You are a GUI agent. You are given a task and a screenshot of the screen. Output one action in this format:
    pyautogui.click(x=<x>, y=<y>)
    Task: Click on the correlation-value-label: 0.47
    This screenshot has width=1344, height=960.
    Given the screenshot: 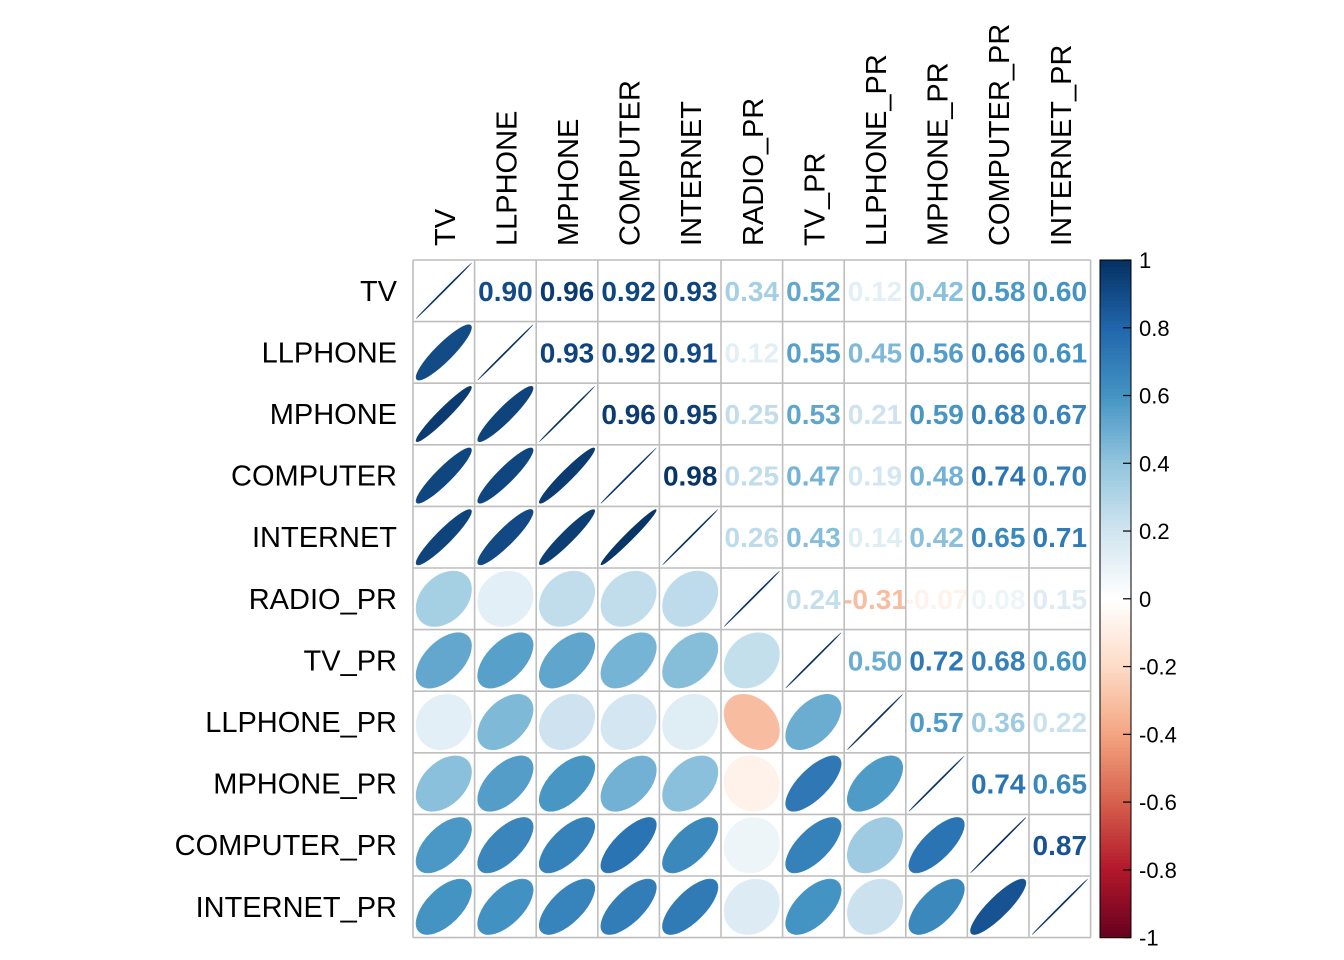 What is the action you would take?
    pyautogui.click(x=813, y=476)
    